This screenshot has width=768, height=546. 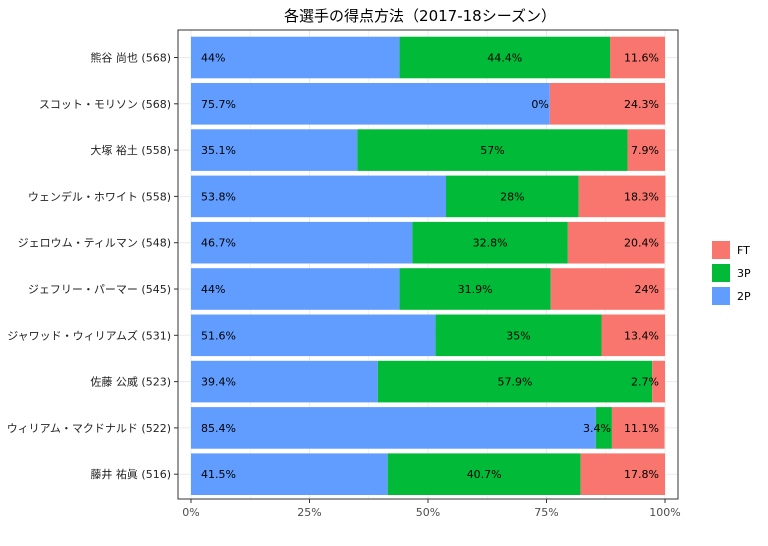 What do you see at coordinates (99, 289) in the screenshot?
I see `y-tick-label: ジェフリー・パーマー (545)` at bounding box center [99, 289].